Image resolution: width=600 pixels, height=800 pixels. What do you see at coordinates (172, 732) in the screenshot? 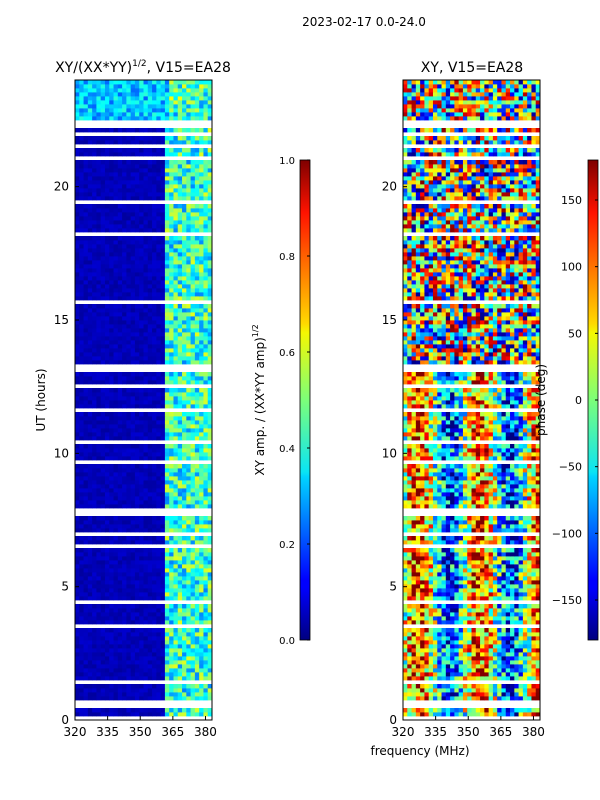
I see `x-tick-label: 365` at bounding box center [172, 732].